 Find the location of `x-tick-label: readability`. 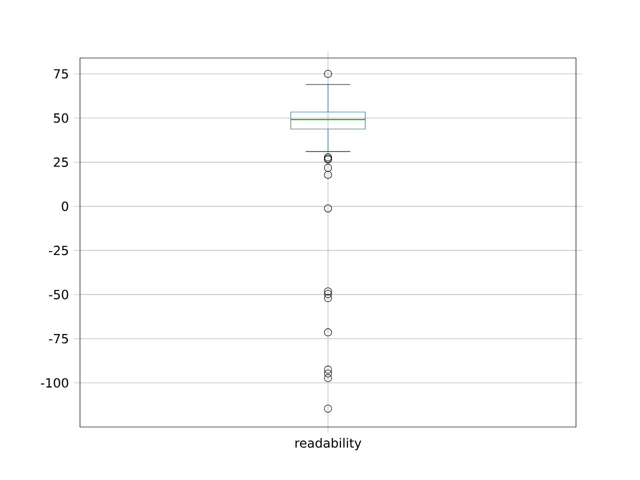

x-tick-label: readability is located at coordinates (329, 444).